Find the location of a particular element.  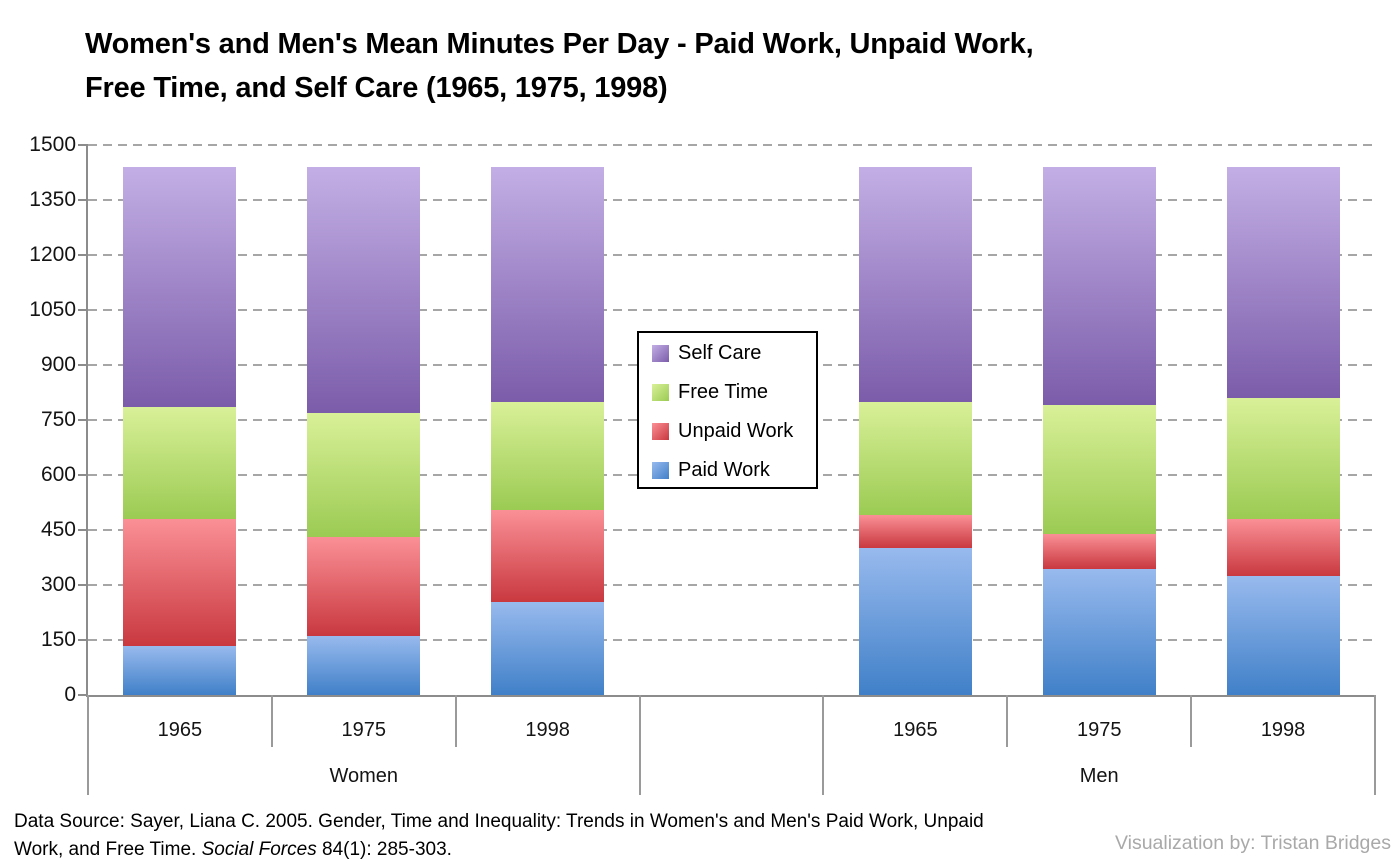

legend-item-free-time: Free Time is located at coordinates (734, 392).